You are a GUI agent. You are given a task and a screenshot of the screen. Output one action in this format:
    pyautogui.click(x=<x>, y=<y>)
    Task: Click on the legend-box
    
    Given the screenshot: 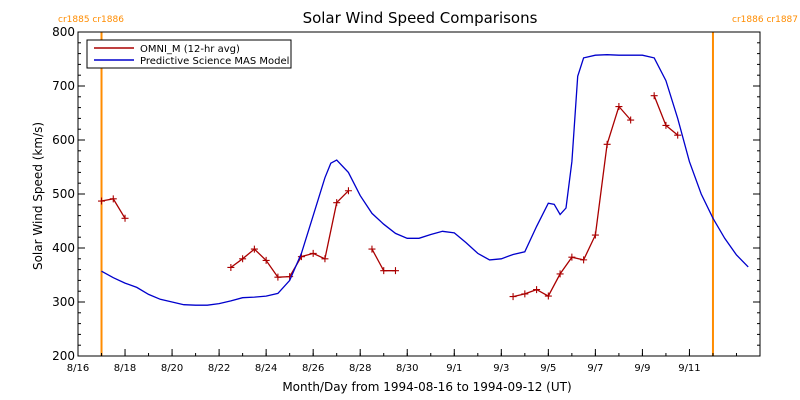 What is the action you would take?
    pyautogui.click(x=189, y=54)
    